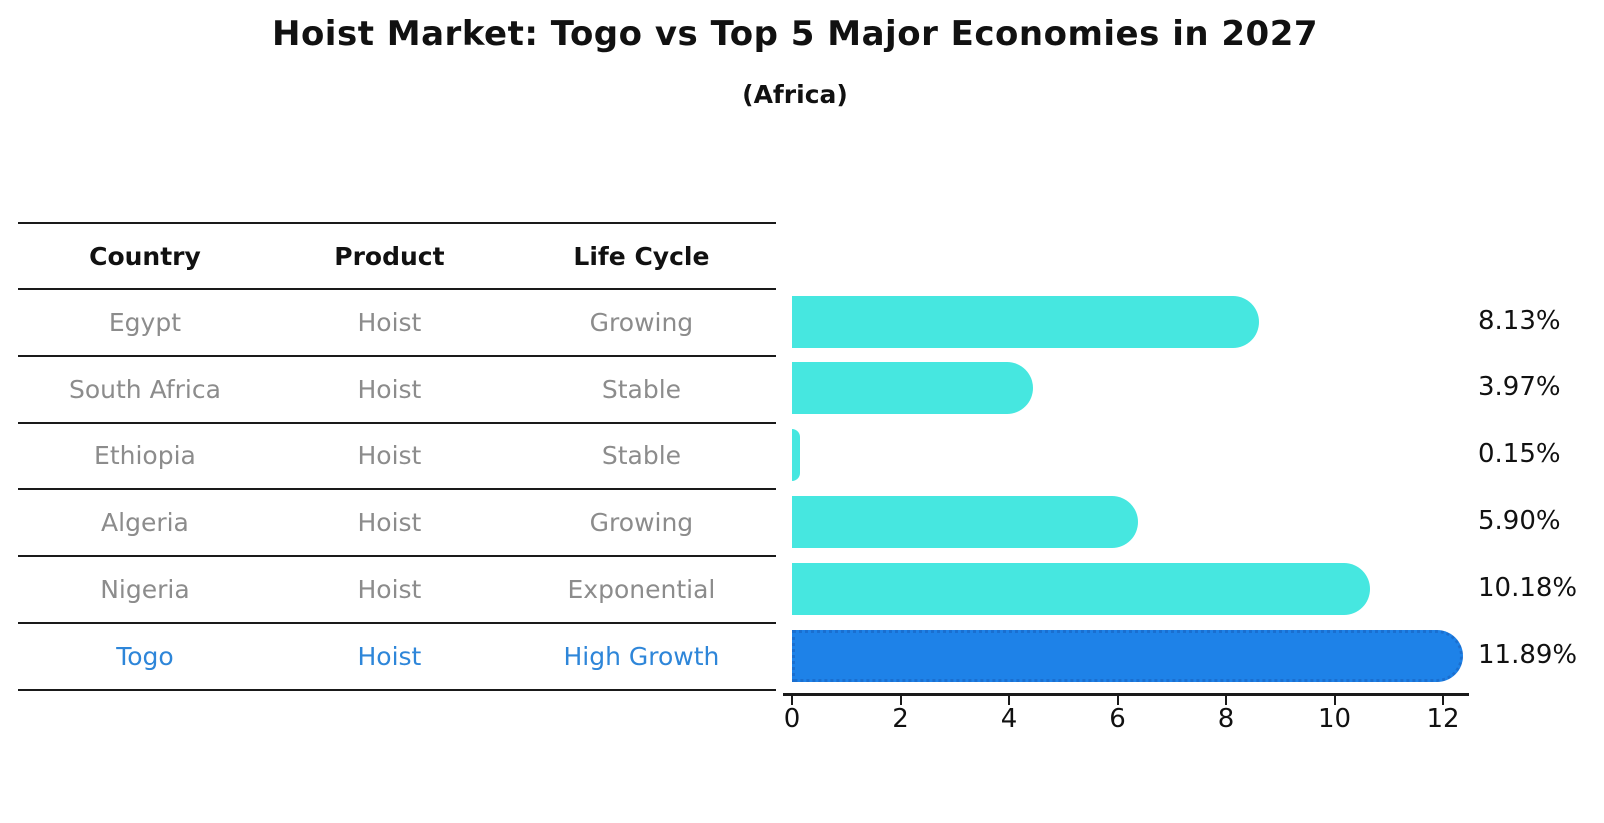 This screenshot has height=823, width=1604. What do you see at coordinates (1128, 655) in the screenshot?
I see `bar-highlight` at bounding box center [1128, 655].